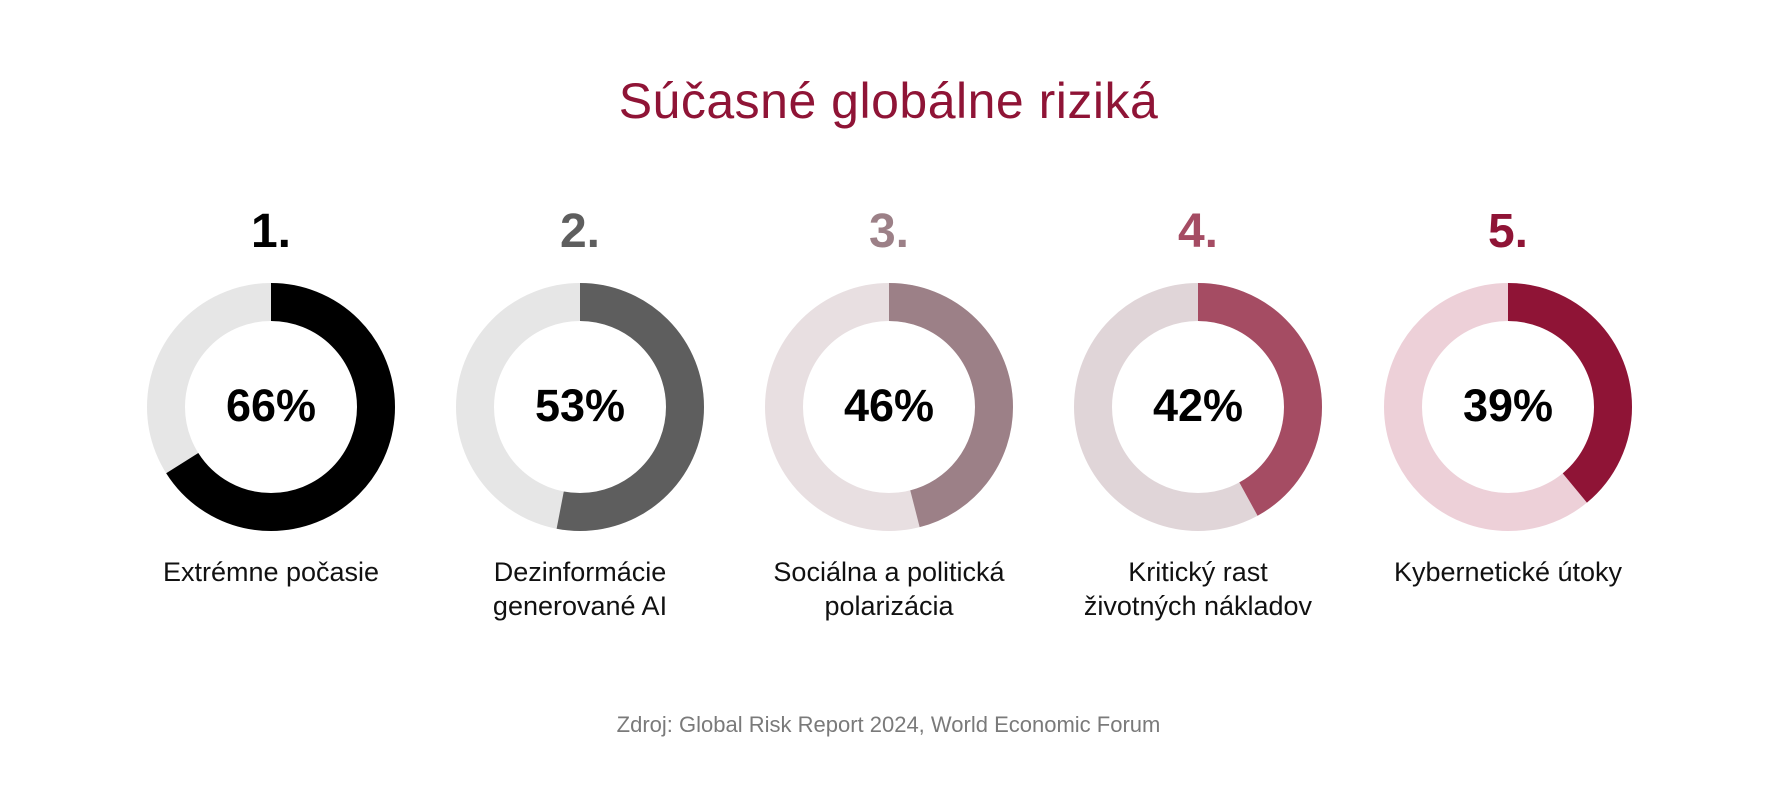 The image size is (1777, 800). Describe the element at coordinates (889, 589) in the screenshot. I see `category-label: Sociálna a politická polarizácia` at that location.